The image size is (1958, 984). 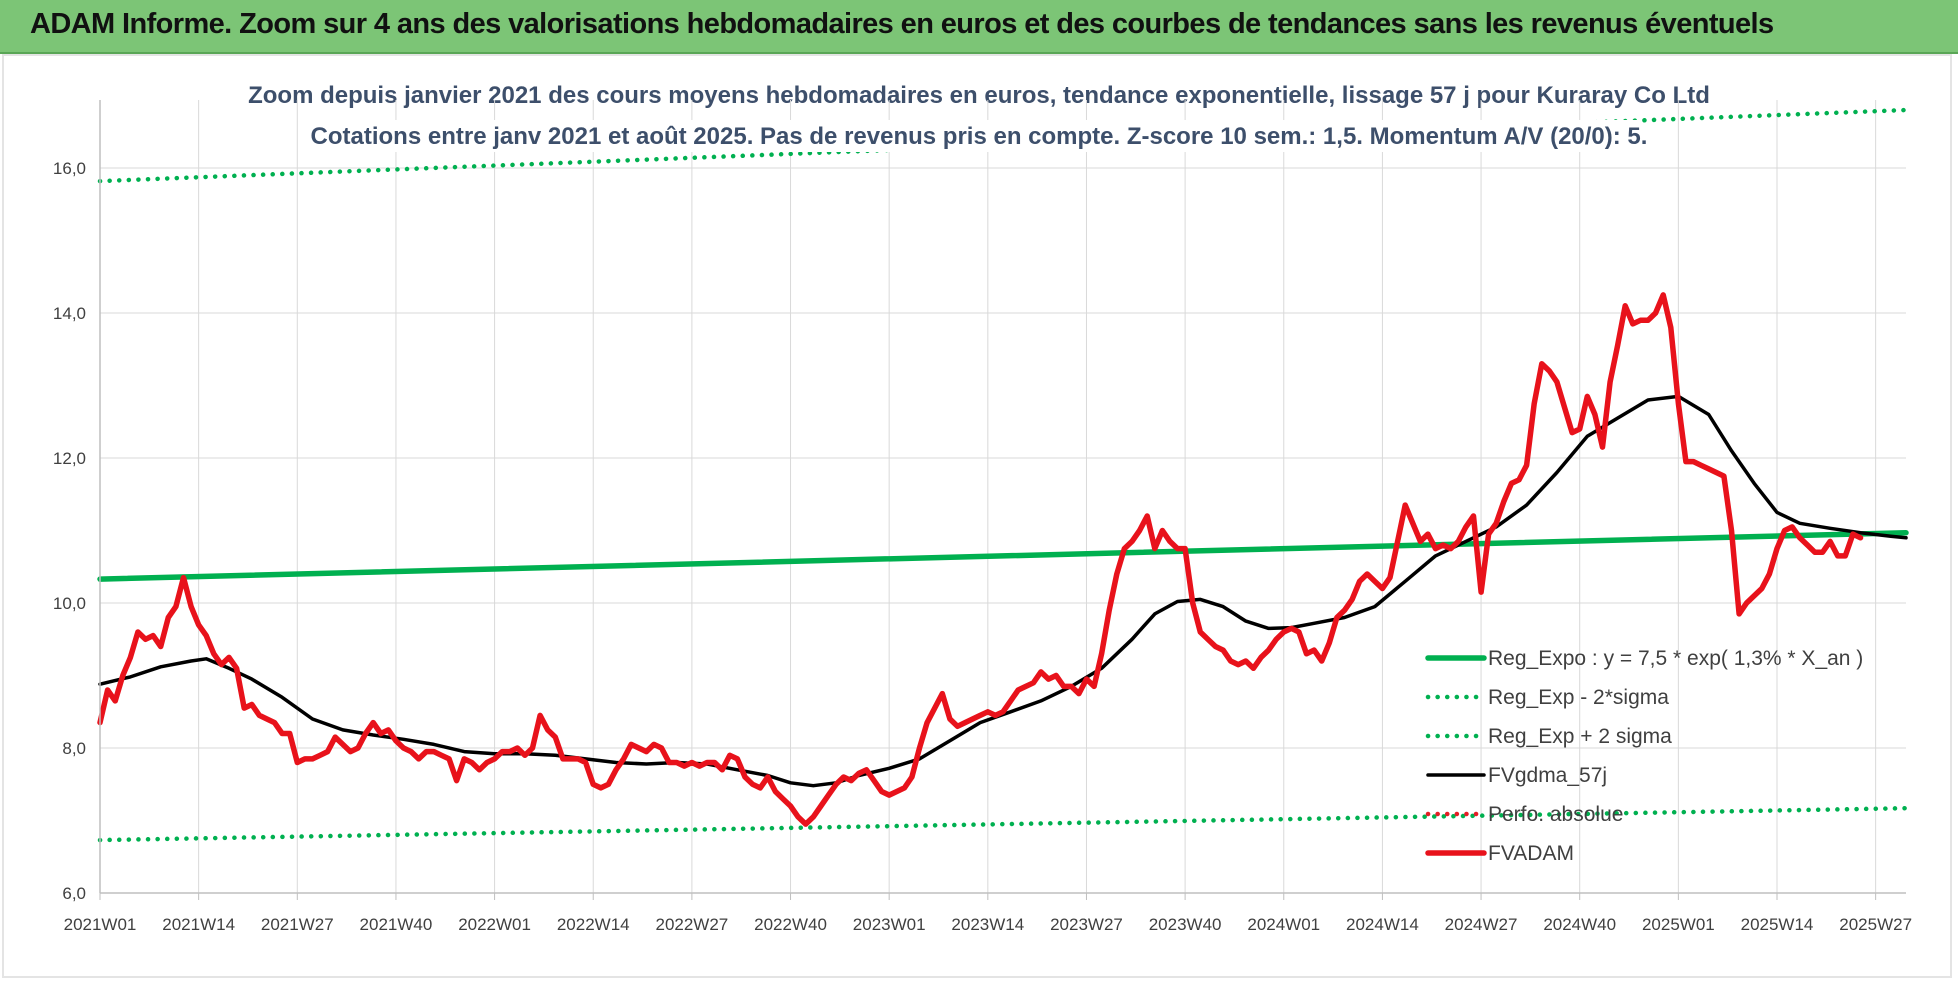 What do you see at coordinates (1875, 924) in the screenshot?
I see `x-tick-label: 2025W27` at bounding box center [1875, 924].